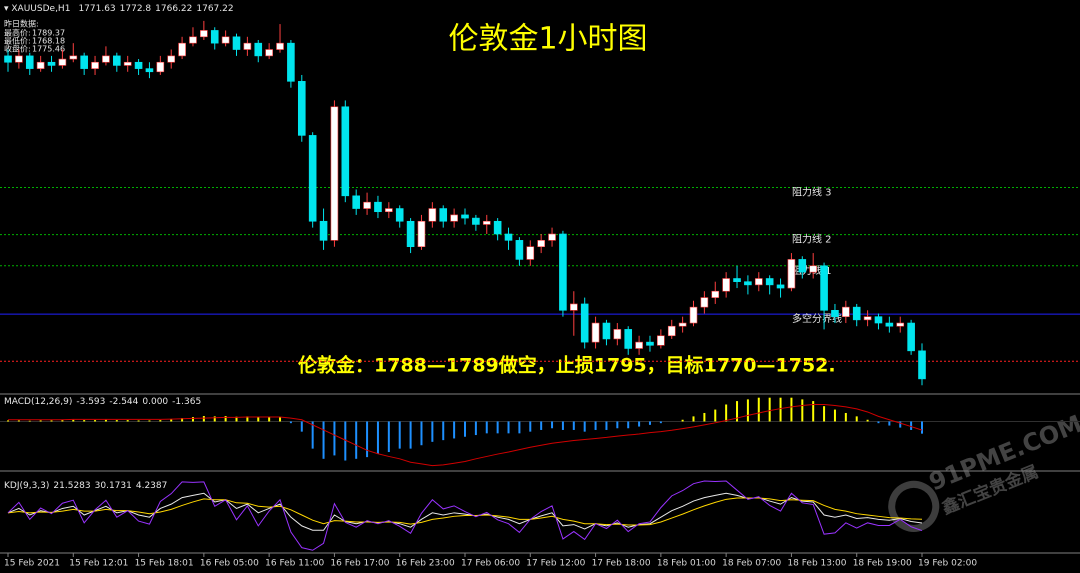  I want to click on macd-header: MACD(12,26,9) -3.593 -2.544 0.000 -1.365, so click(102, 402).